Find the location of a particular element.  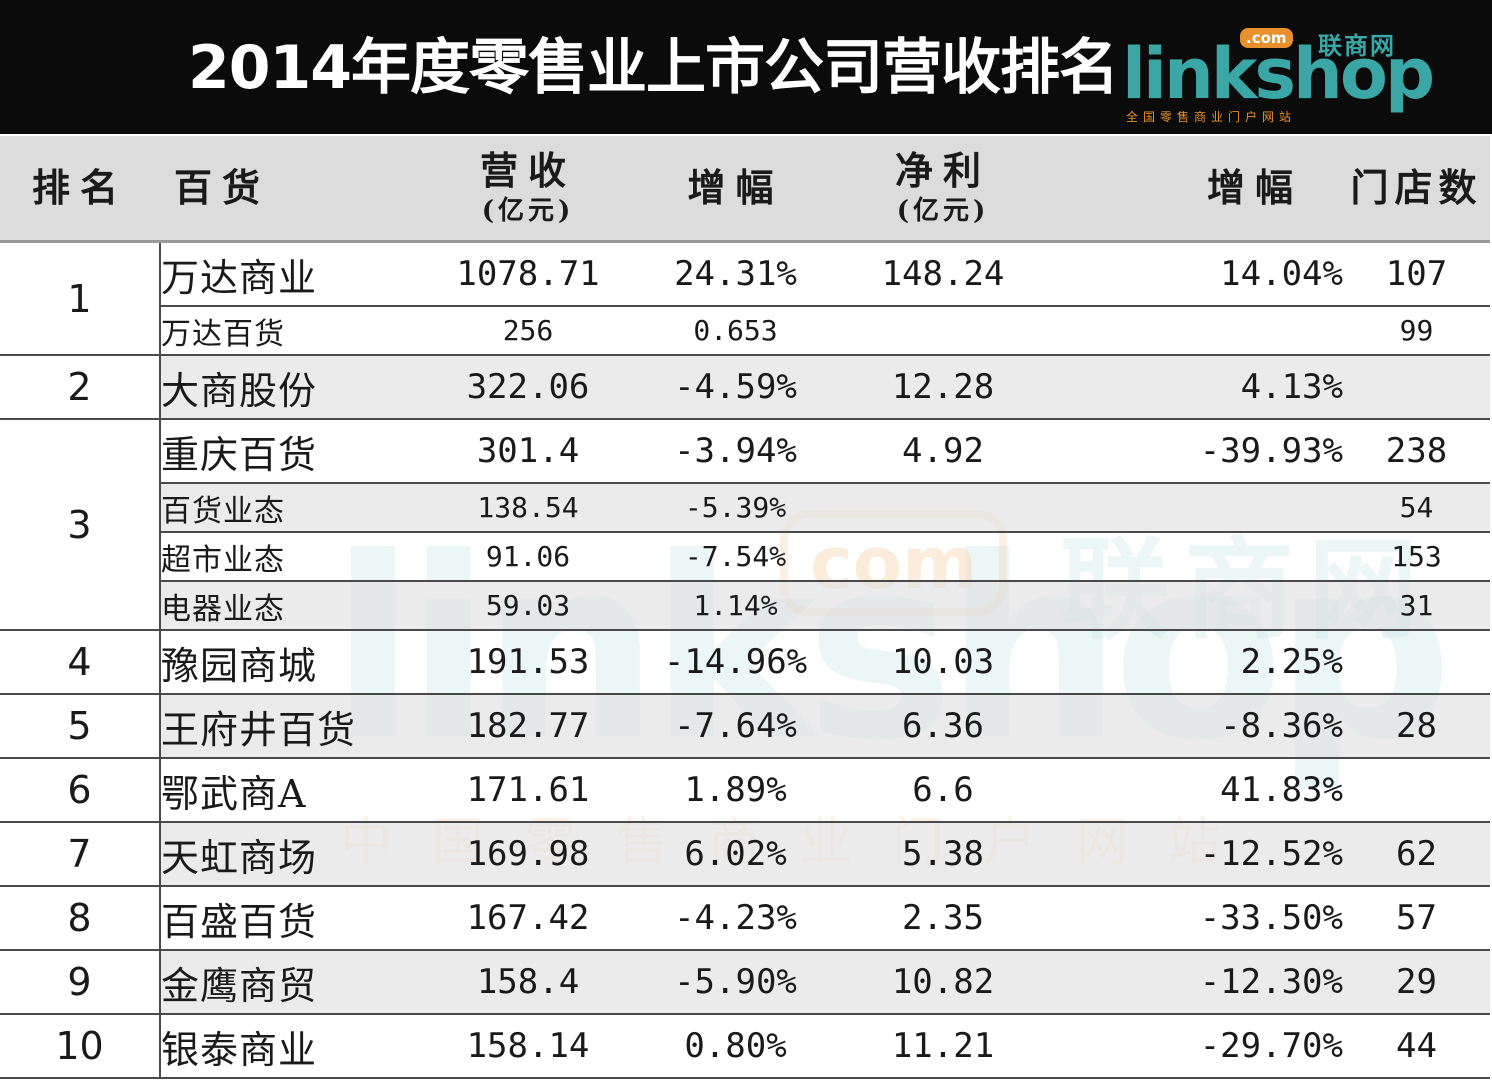

stores-cell: 153 is located at coordinates (1416, 557).